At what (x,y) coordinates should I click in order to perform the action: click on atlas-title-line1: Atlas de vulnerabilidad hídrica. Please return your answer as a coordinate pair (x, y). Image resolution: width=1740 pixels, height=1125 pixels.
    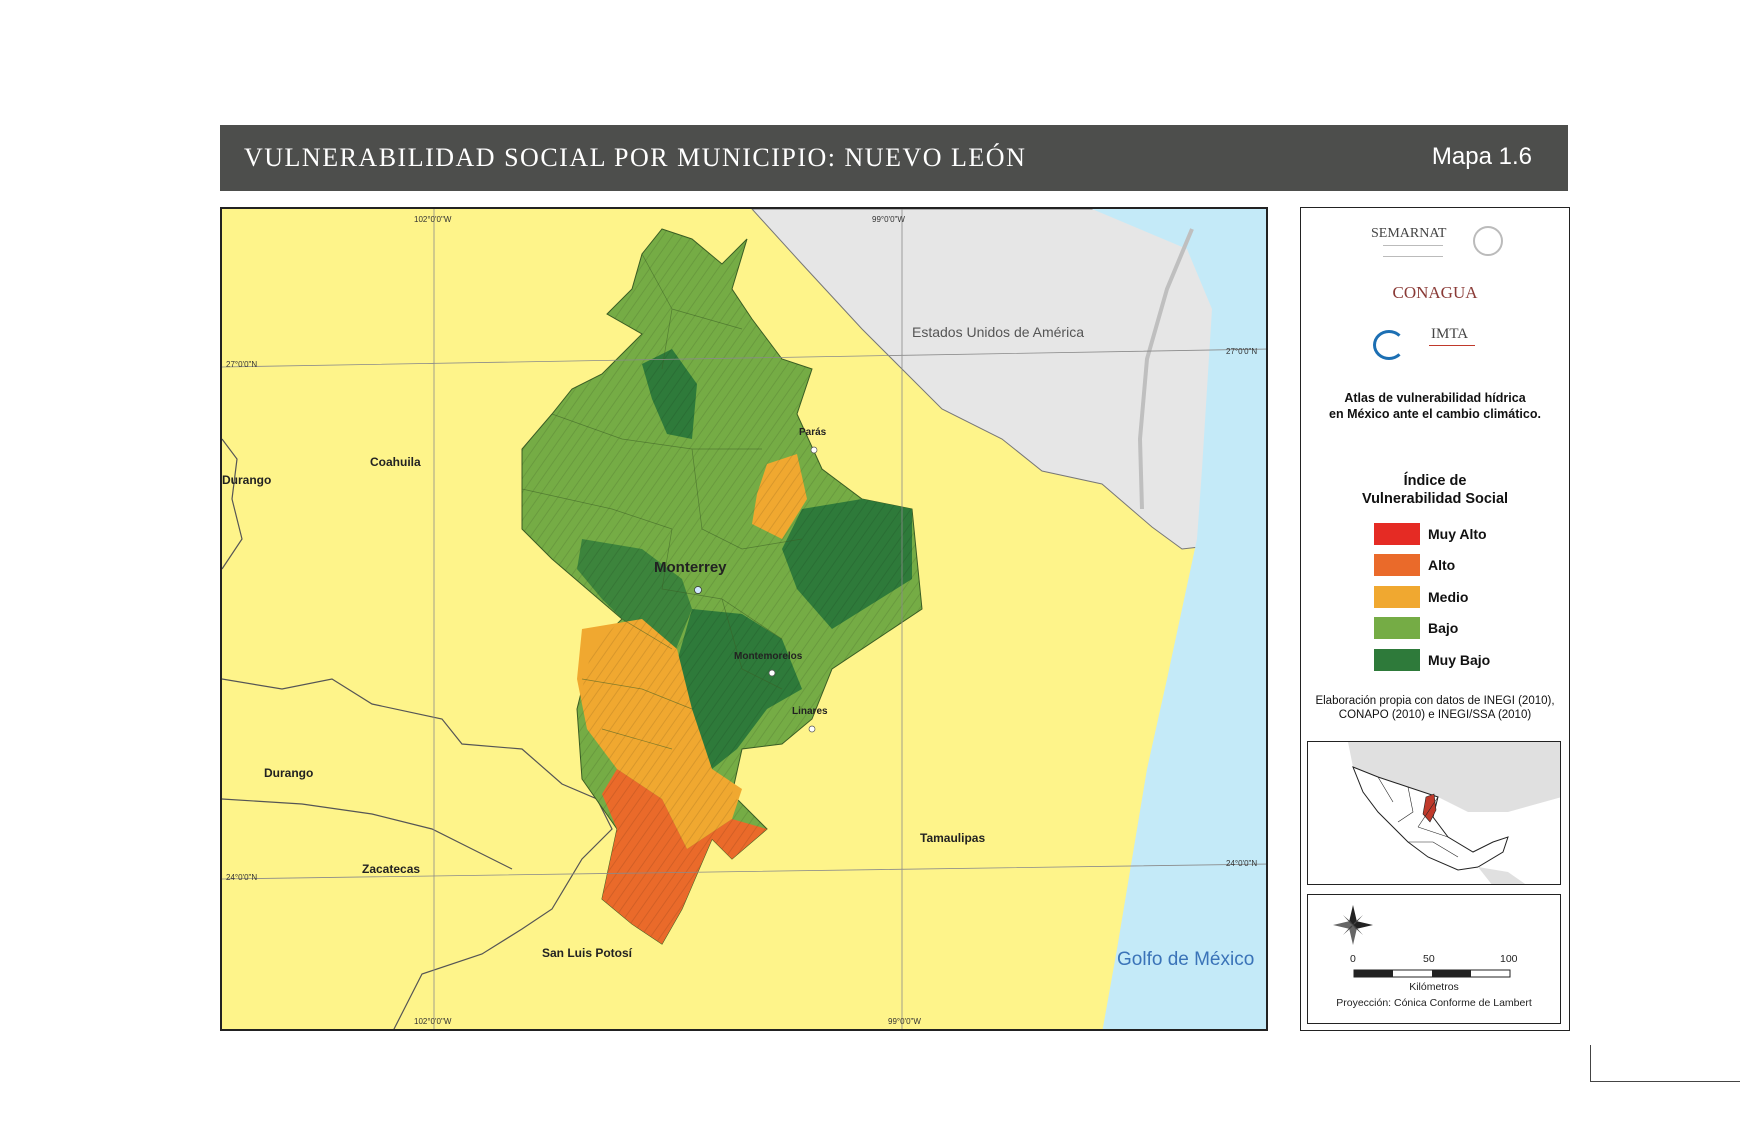
    Looking at the image, I should click on (1435, 398).